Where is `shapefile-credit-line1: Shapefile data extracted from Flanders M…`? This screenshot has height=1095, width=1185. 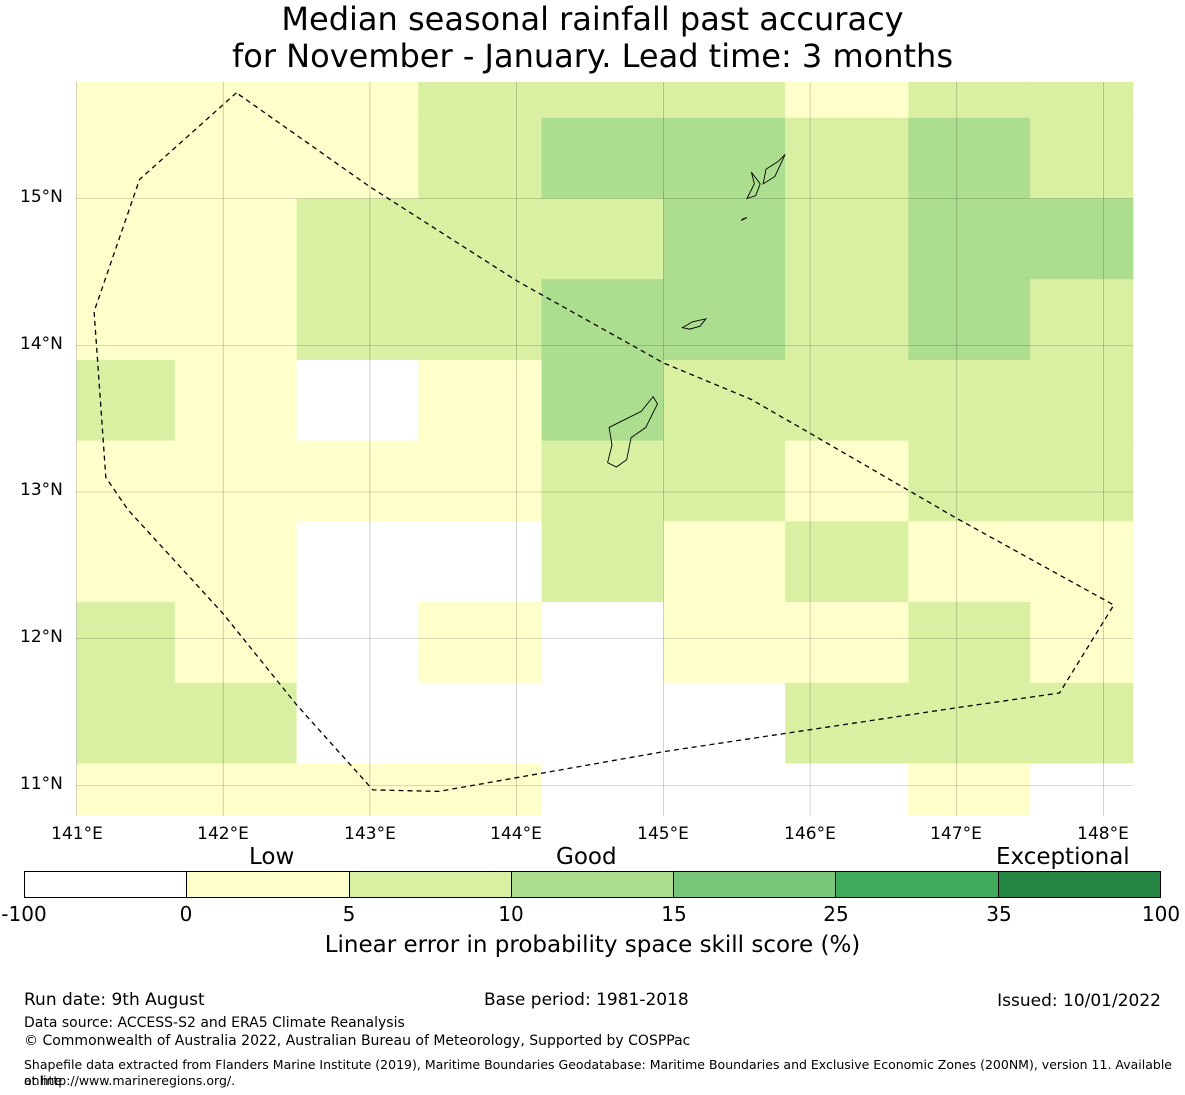
shapefile-credit-line1: Shapefile data extracted from Flanders M… is located at coordinates (598, 1072).